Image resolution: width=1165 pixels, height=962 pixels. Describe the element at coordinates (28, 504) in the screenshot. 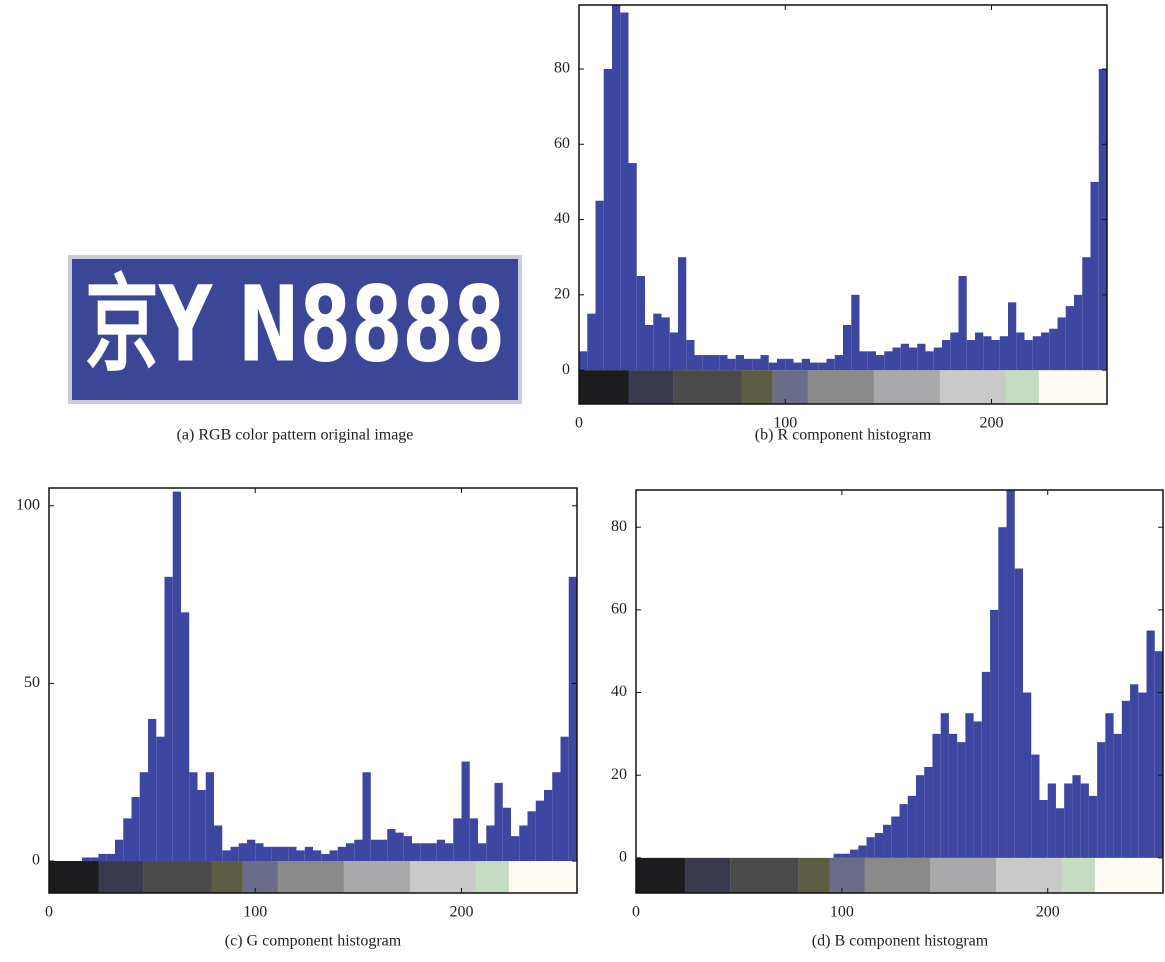

I see `y-tick-label: 100` at that location.